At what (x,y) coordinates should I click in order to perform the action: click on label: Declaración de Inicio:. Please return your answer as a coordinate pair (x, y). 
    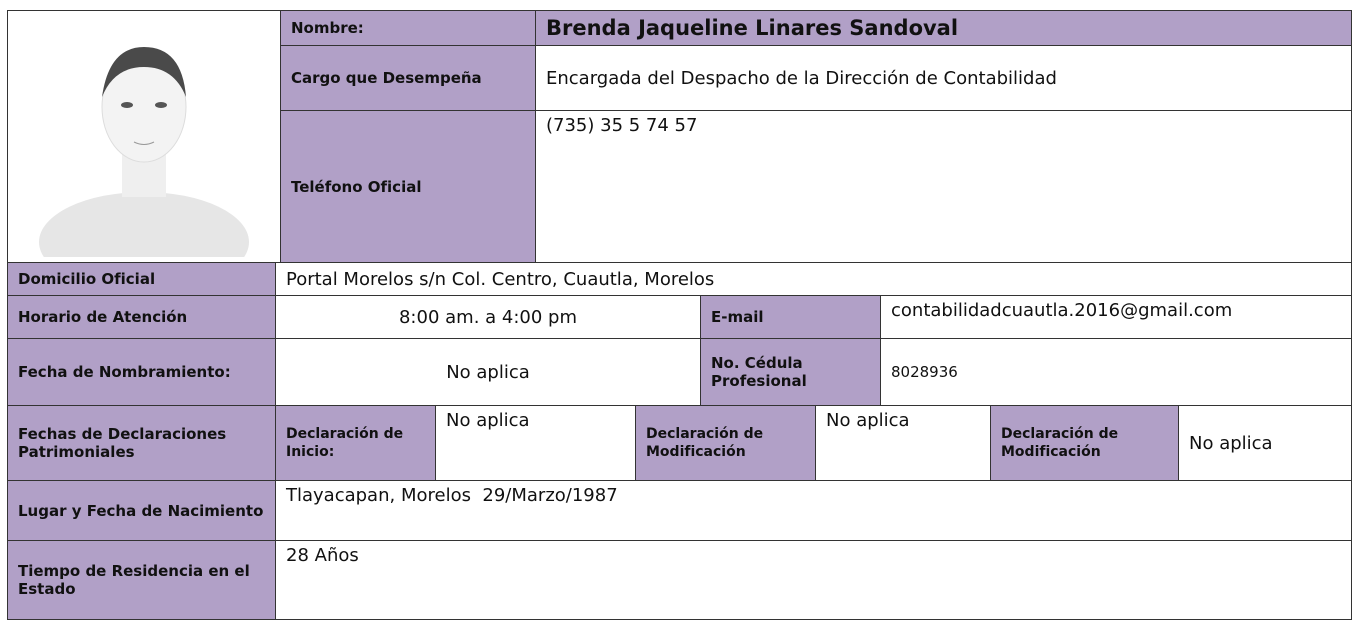
    Looking at the image, I should click on (355, 443).